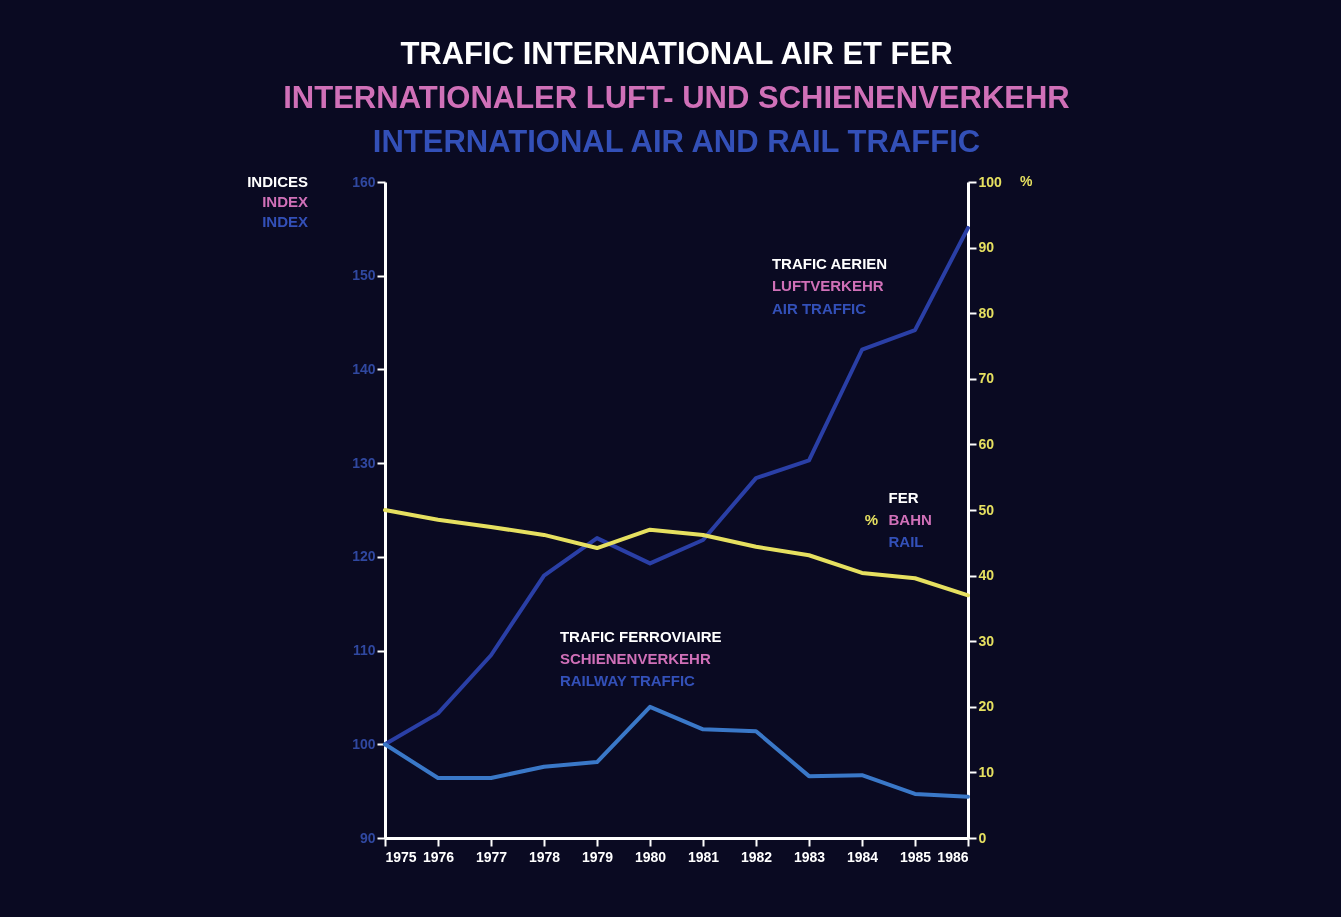 This screenshot has width=1341, height=917. I want to click on x-tick-label: 1986, so click(953, 856).